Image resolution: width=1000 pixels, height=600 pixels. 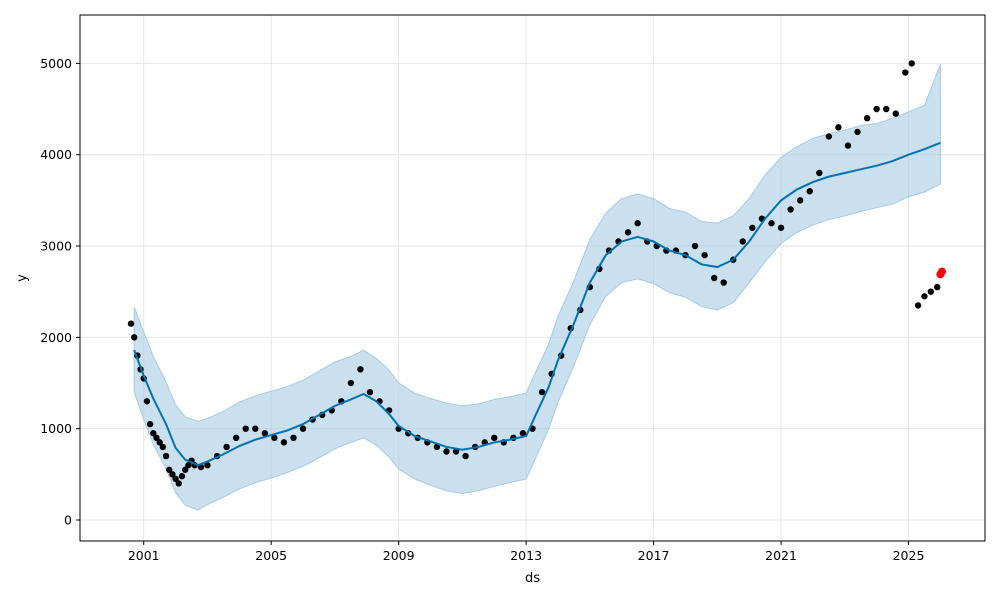 What do you see at coordinates (781, 555) in the screenshot?
I see `x-tick-label: 2021` at bounding box center [781, 555].